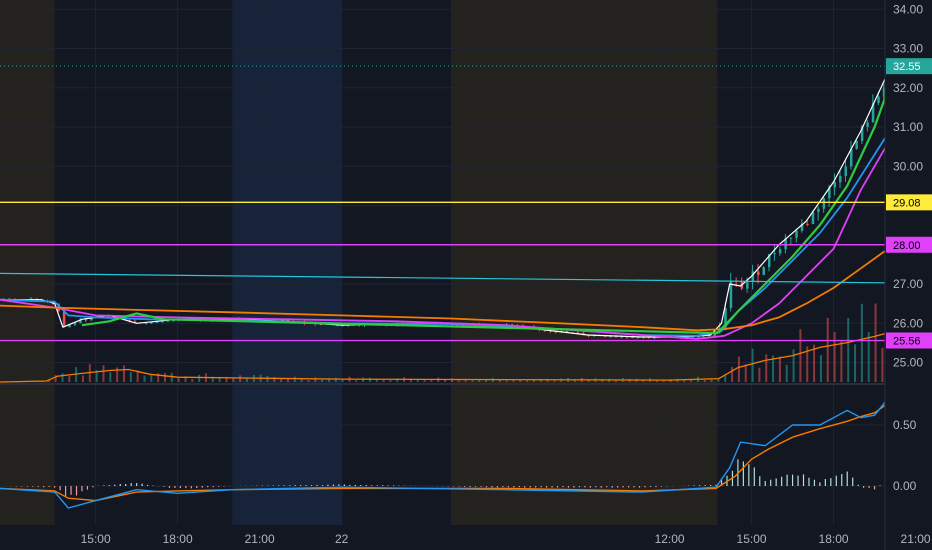 The image size is (932, 550). What do you see at coordinates (260, 539) in the screenshot?
I see `time-tick-label: 21:00` at bounding box center [260, 539].